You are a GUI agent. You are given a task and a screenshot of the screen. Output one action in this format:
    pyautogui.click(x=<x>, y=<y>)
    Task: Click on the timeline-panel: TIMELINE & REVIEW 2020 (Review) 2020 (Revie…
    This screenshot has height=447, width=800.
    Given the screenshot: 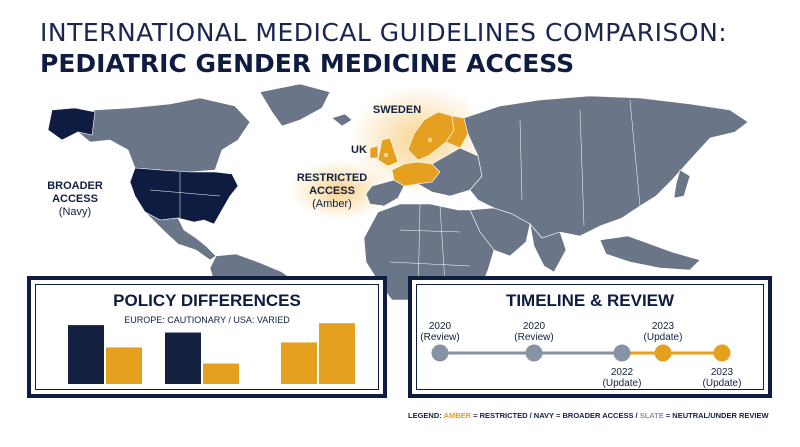 What is the action you would take?
    pyautogui.click(x=590, y=337)
    